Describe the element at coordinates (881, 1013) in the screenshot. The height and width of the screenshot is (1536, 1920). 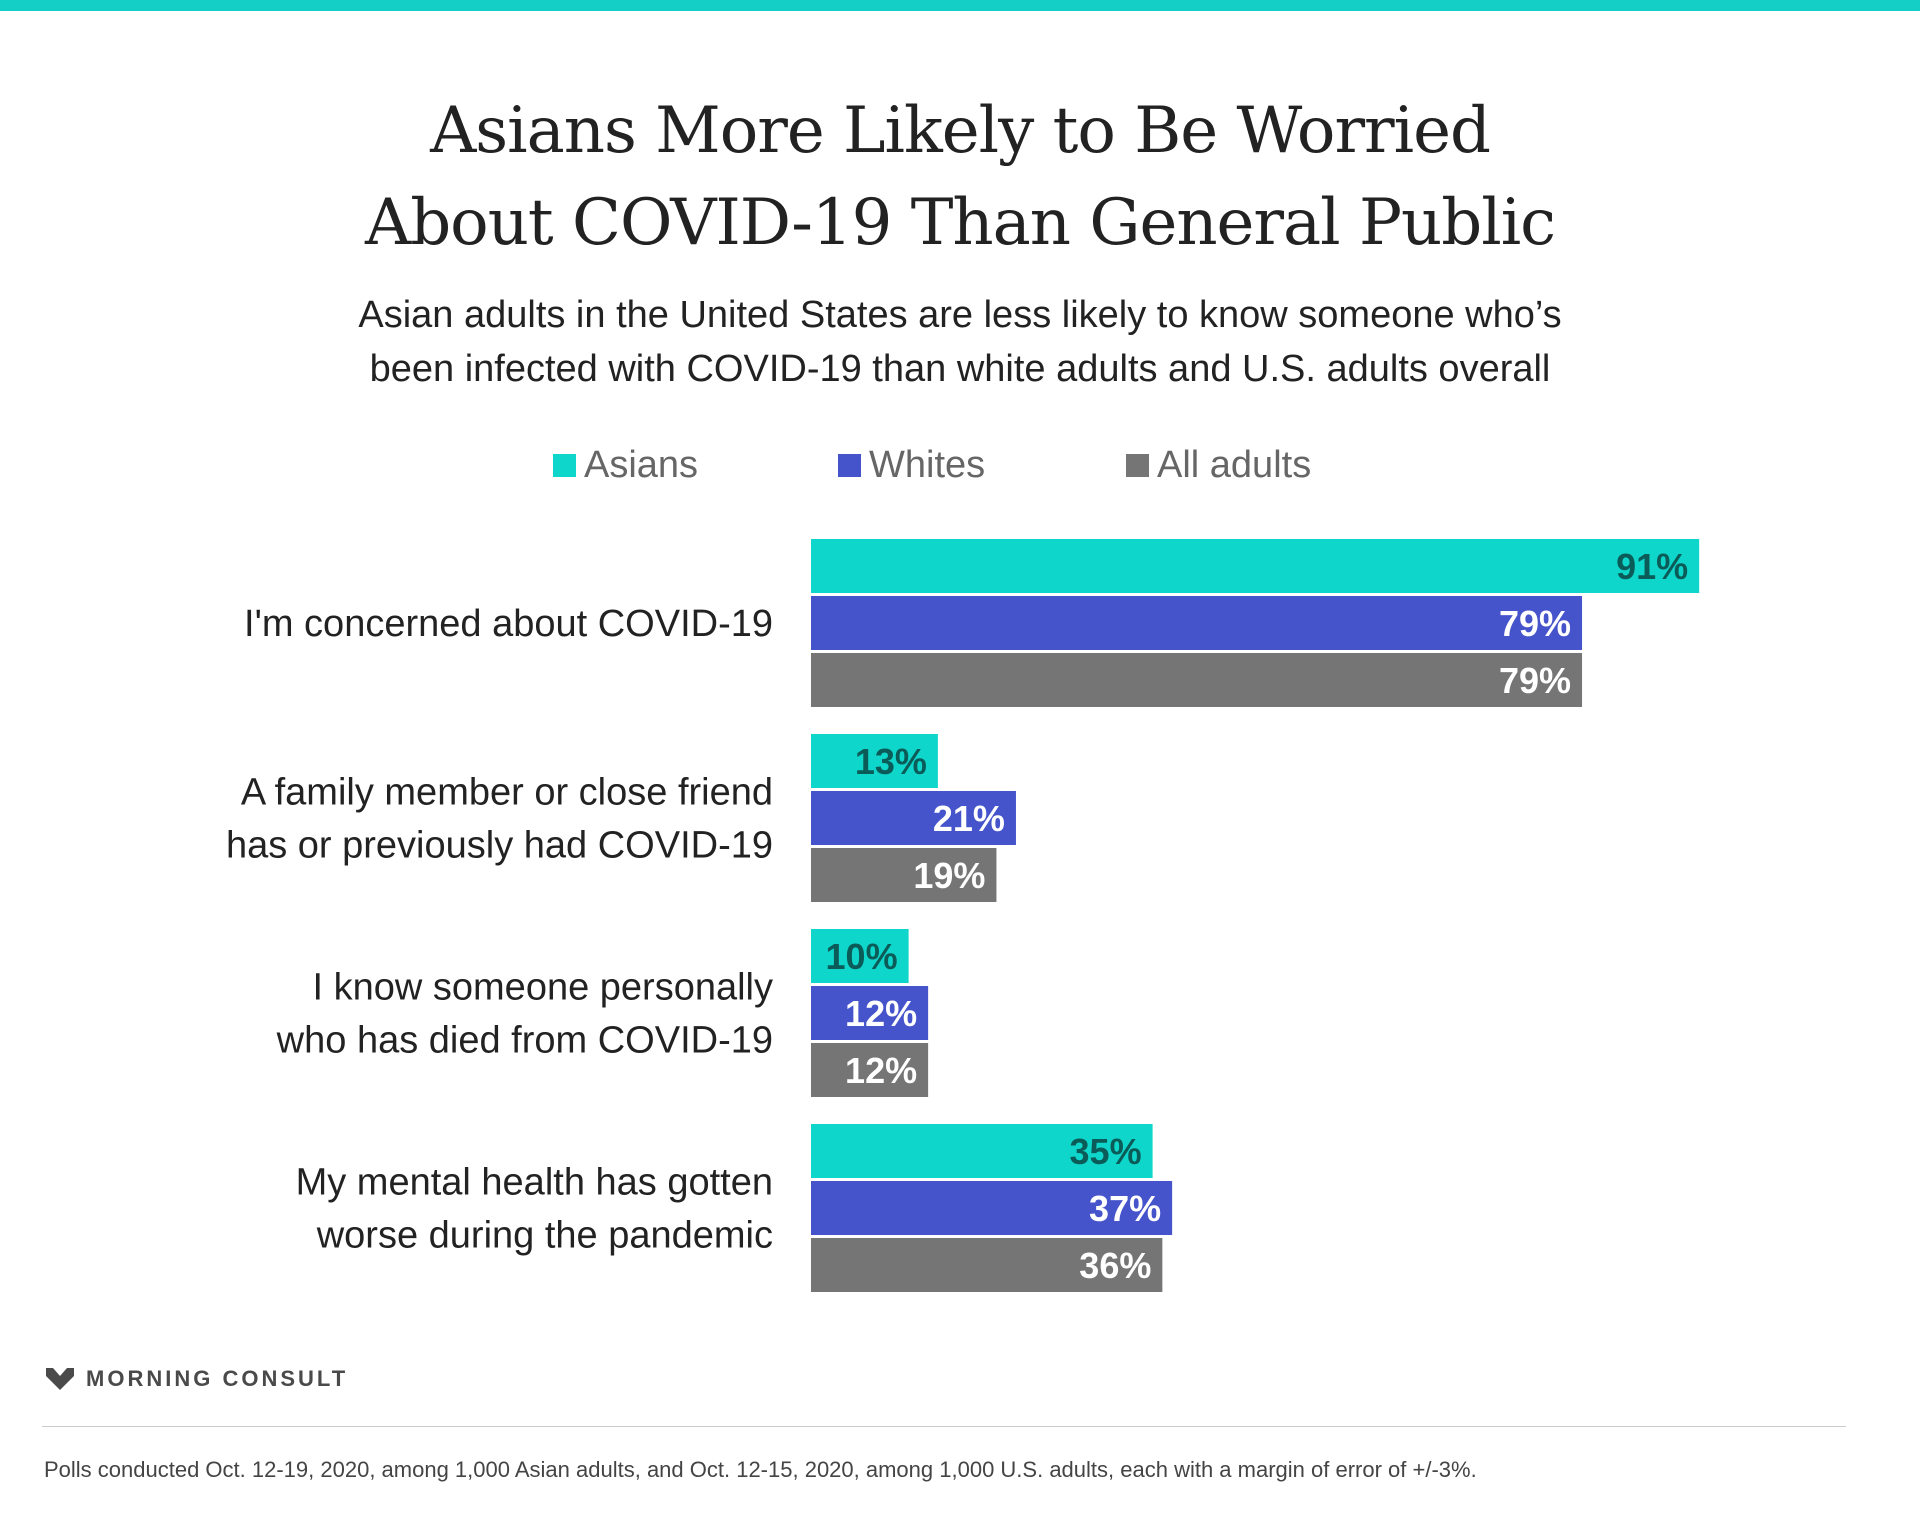
I see `data-label-whites-3: 12%` at that location.